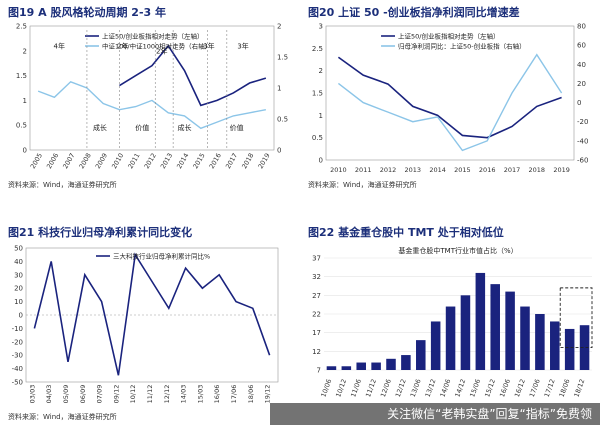  Describe the element at coordinates (25, 51) in the screenshot. I see `y-tick-left: 2` at that location.